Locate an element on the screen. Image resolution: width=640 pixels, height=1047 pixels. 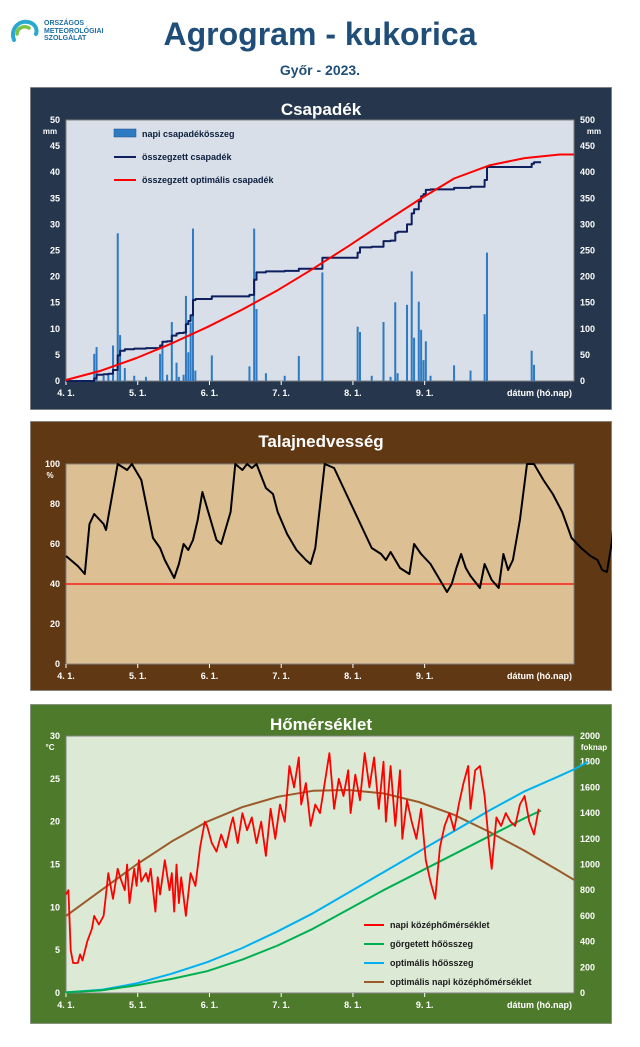
y-unit-right: foknap is located at coordinates (594, 747).